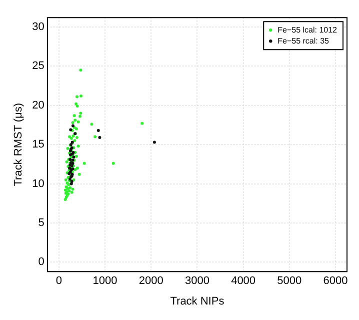 This screenshot has height=320, width=359. I want to click on x-tick-label: 3000, so click(197, 281).